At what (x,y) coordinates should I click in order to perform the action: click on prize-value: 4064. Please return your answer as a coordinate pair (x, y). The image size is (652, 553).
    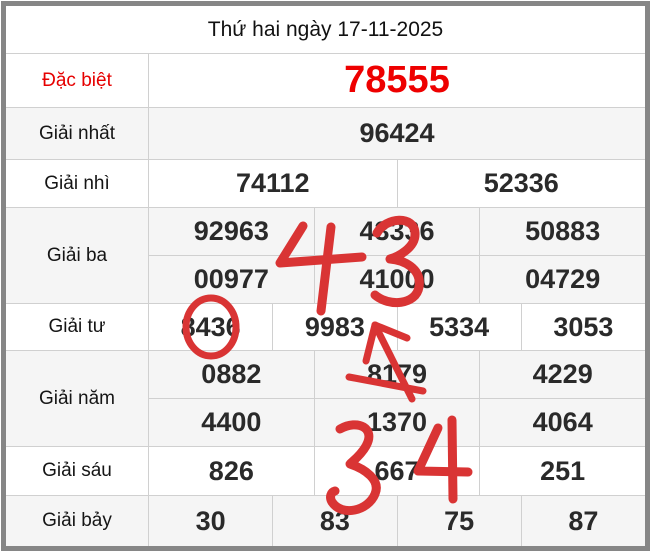
    Looking at the image, I should click on (562, 422).